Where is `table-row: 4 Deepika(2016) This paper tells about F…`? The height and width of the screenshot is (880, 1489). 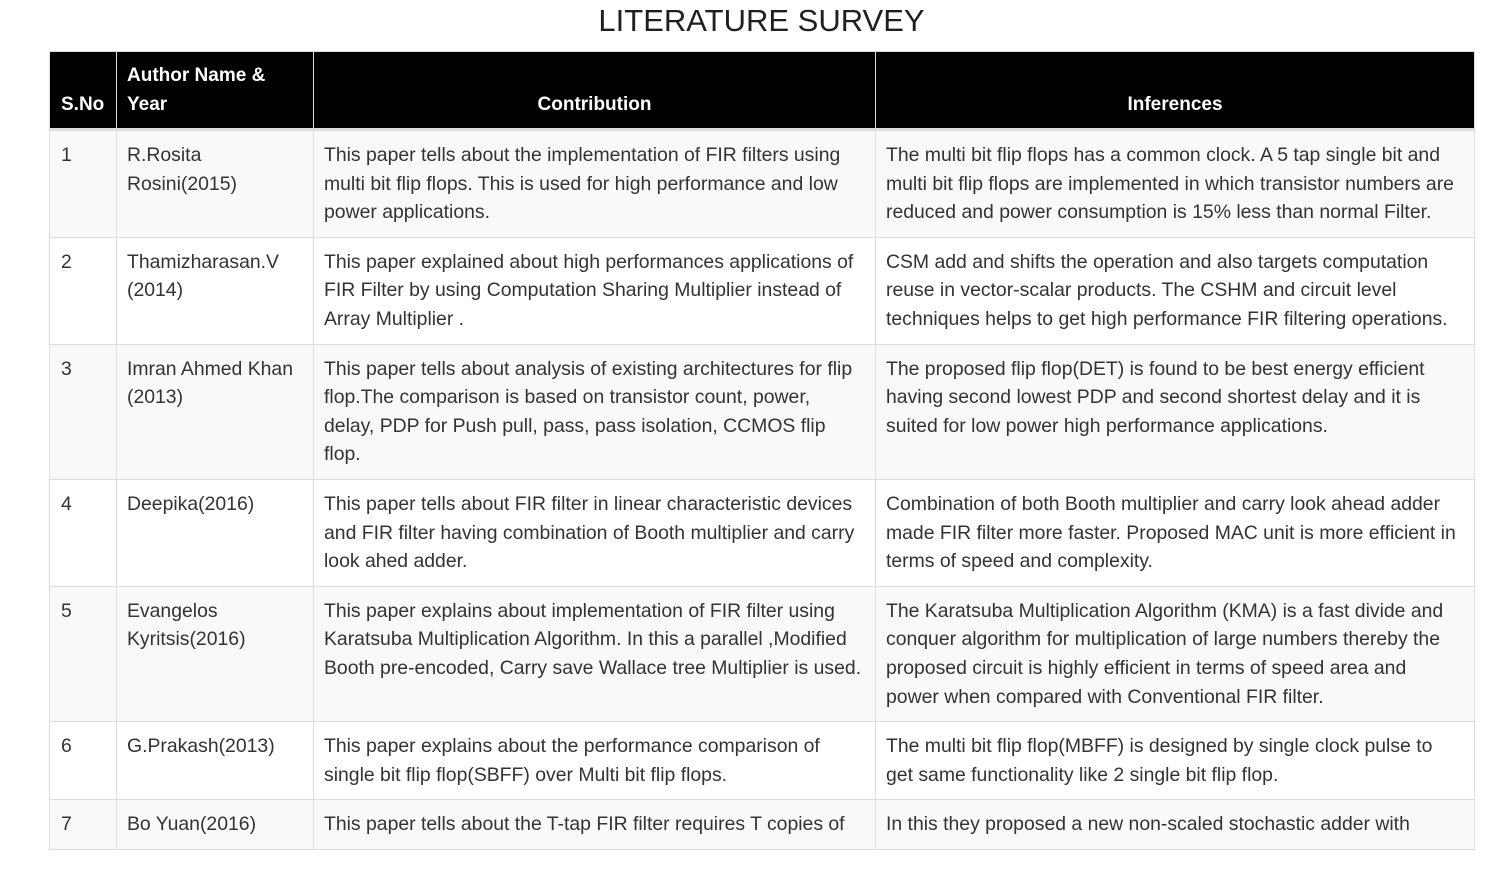
table-row: 4 Deepika(2016) This paper tells about F… is located at coordinates (762, 532).